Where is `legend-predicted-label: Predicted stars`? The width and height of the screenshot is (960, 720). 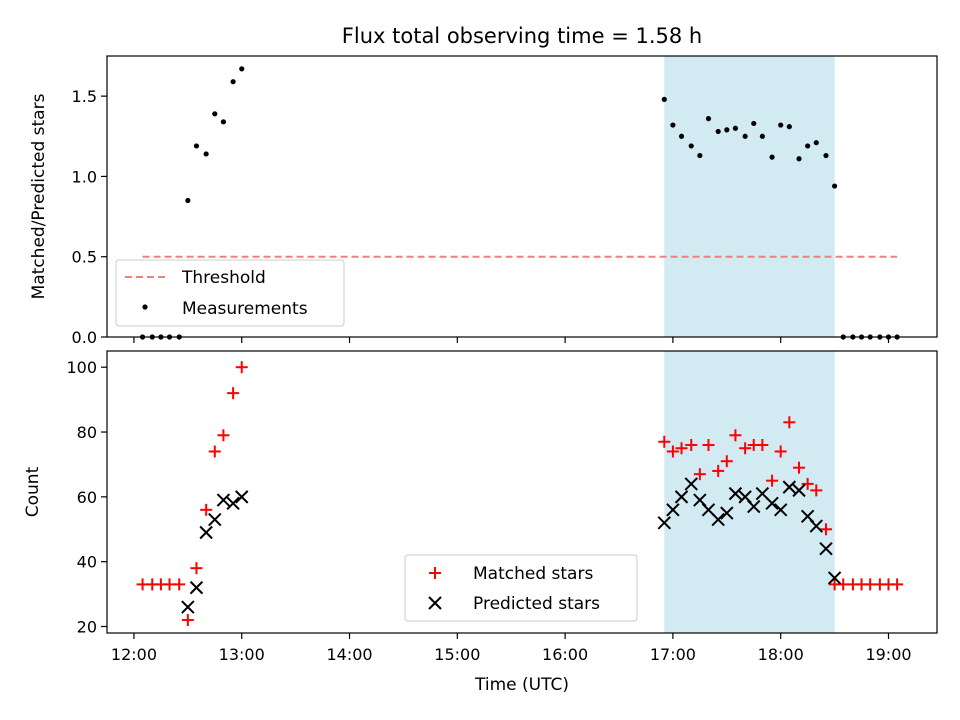
legend-predicted-label: Predicted stars is located at coordinates (536, 604).